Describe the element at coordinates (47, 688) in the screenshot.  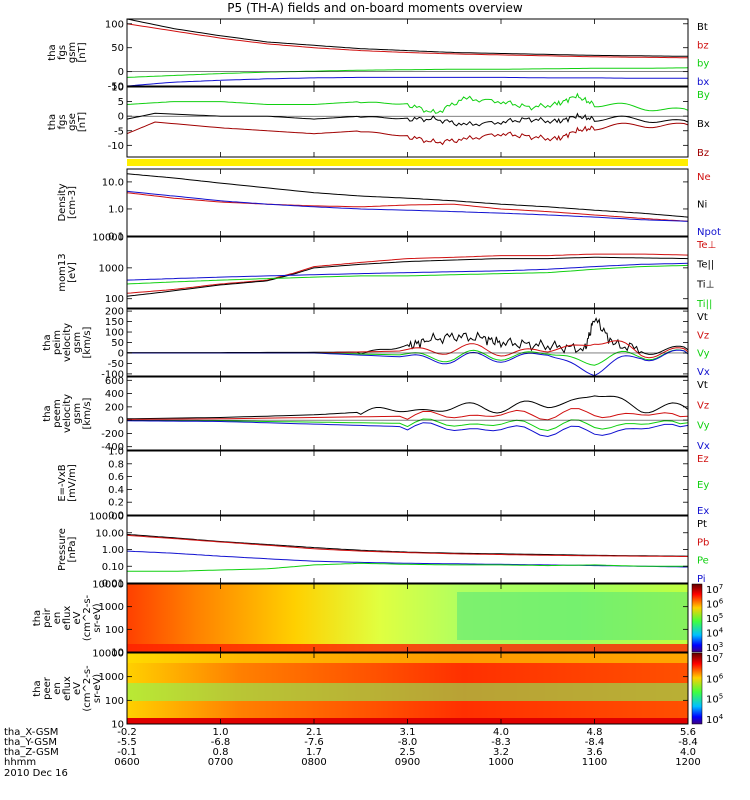
I see `y-axis-label: peer` at that location.